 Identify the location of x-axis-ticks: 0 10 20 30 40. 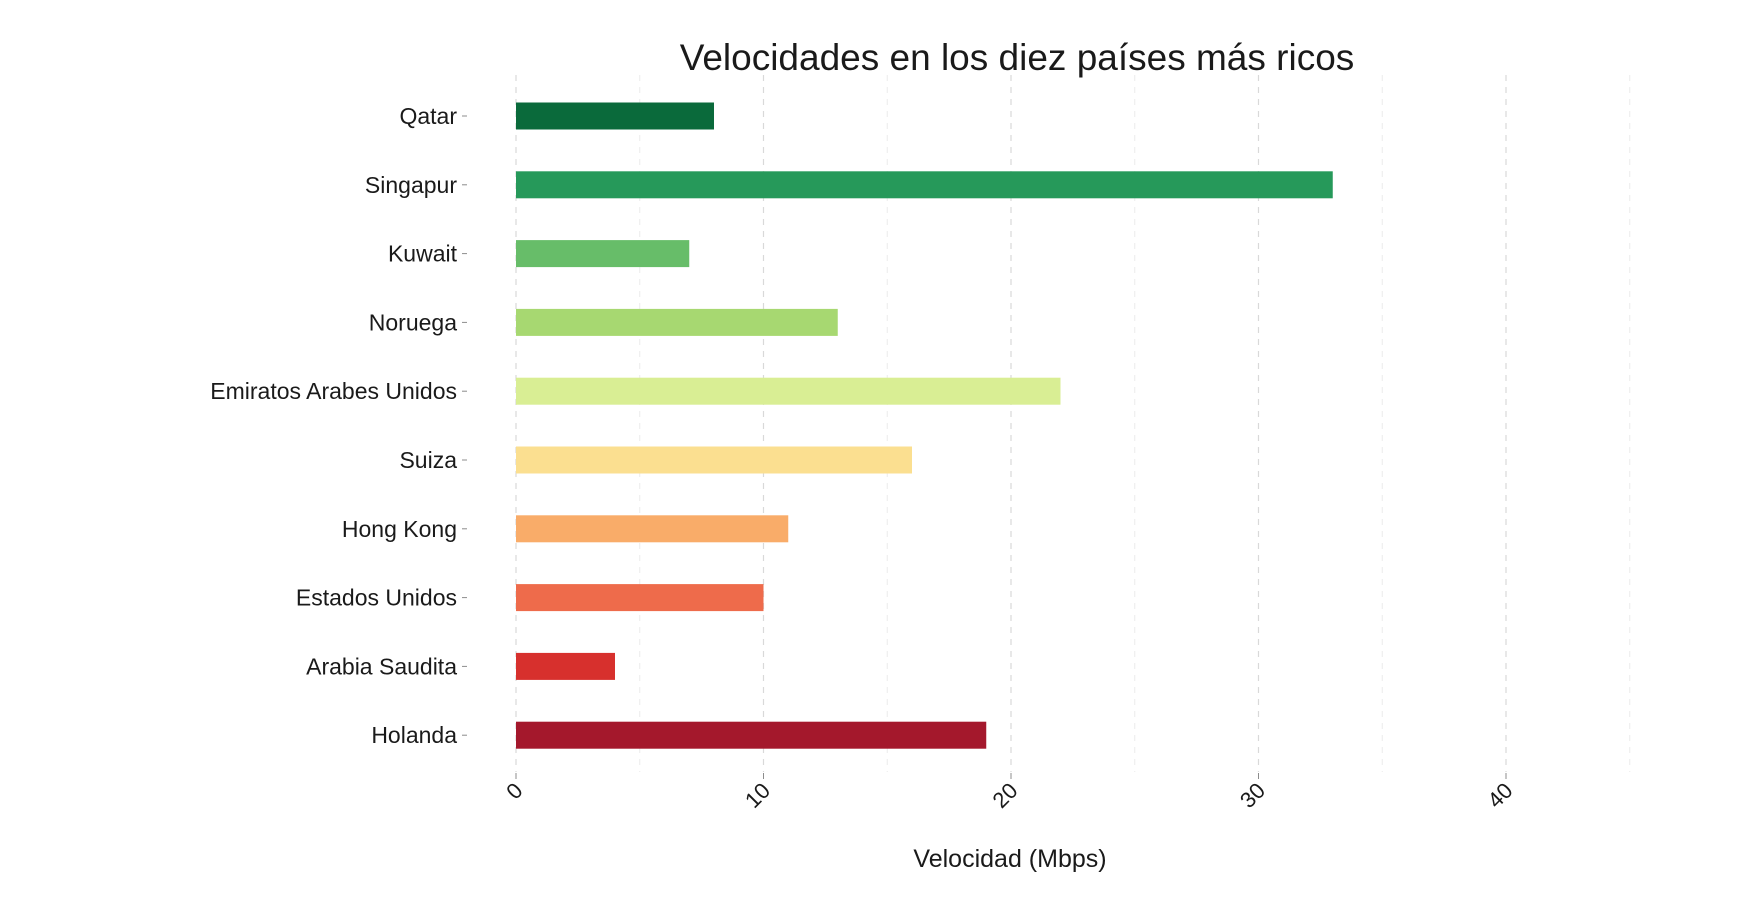
(1009, 793).